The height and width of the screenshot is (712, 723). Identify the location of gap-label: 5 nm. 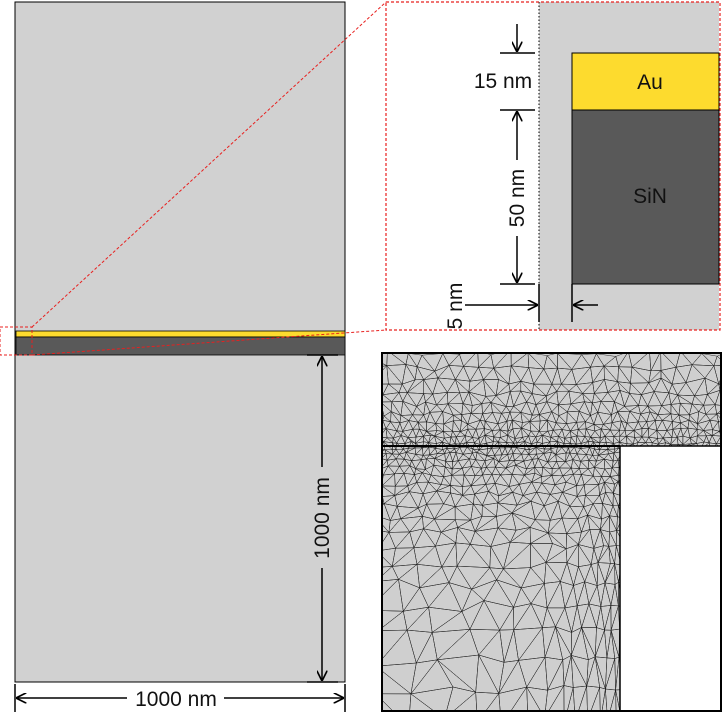
(455, 306).